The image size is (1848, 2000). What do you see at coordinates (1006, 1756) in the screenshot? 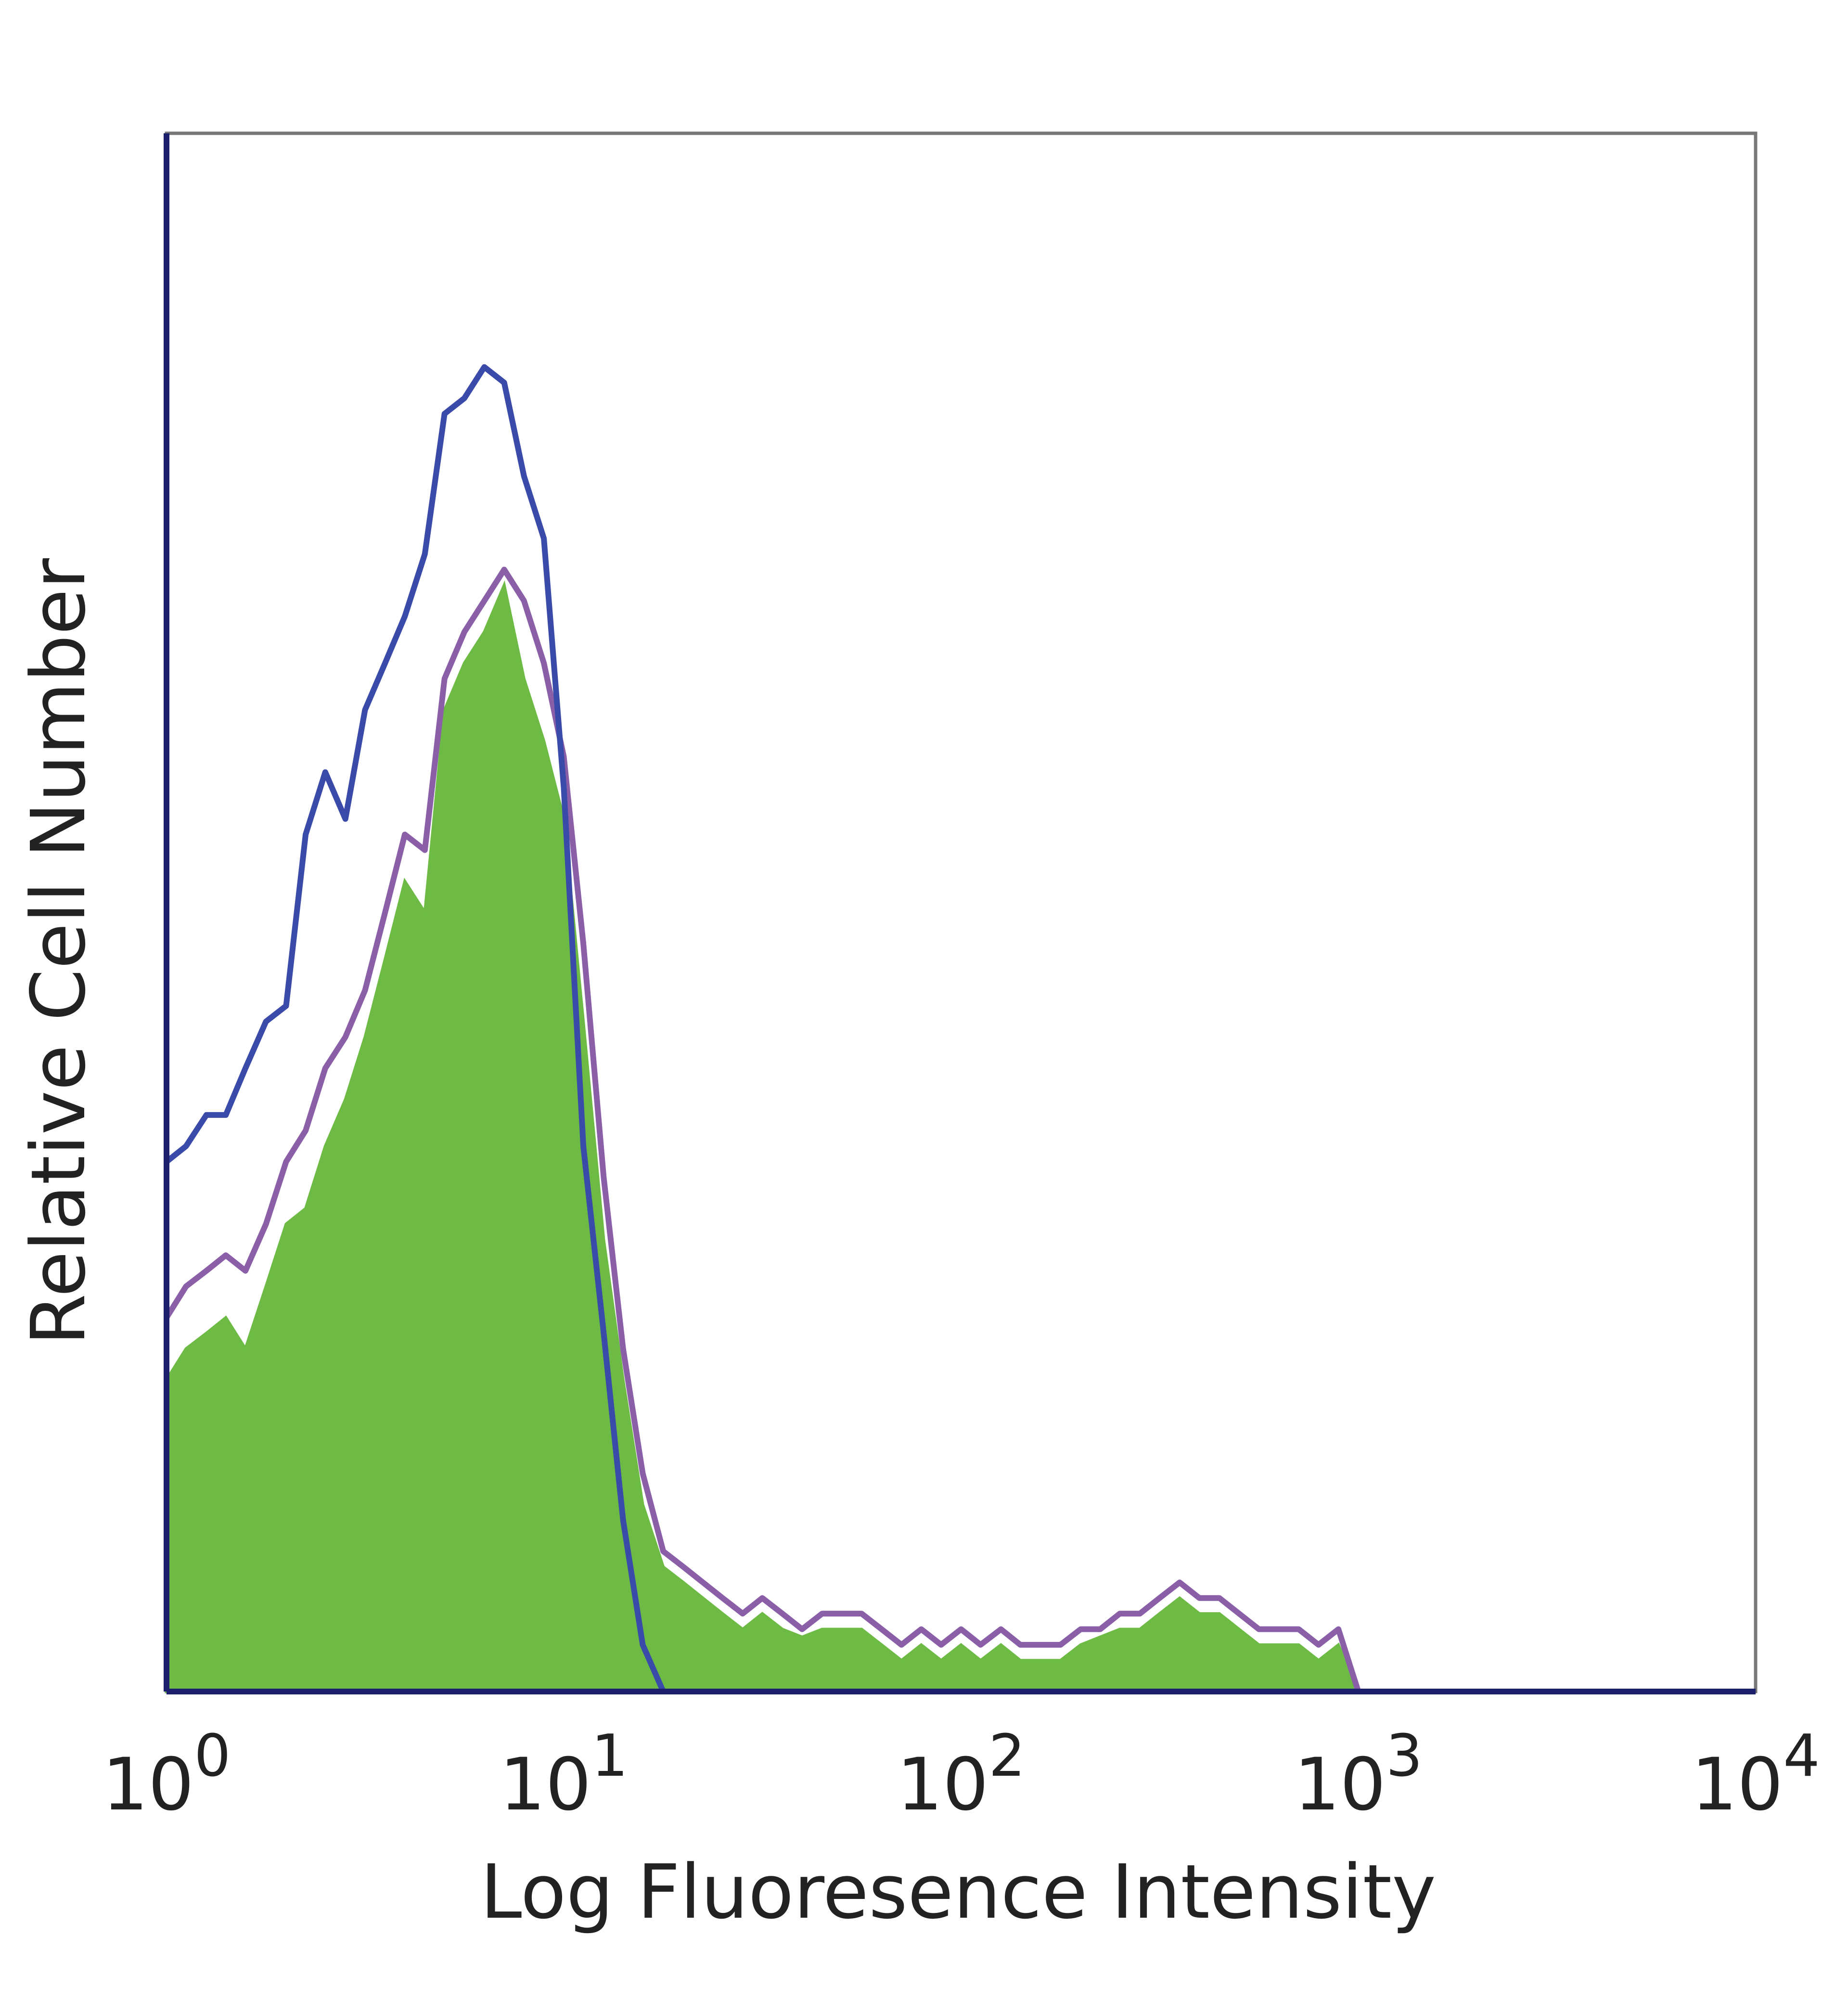
I see `x-tick-exponent: 2` at bounding box center [1006, 1756].